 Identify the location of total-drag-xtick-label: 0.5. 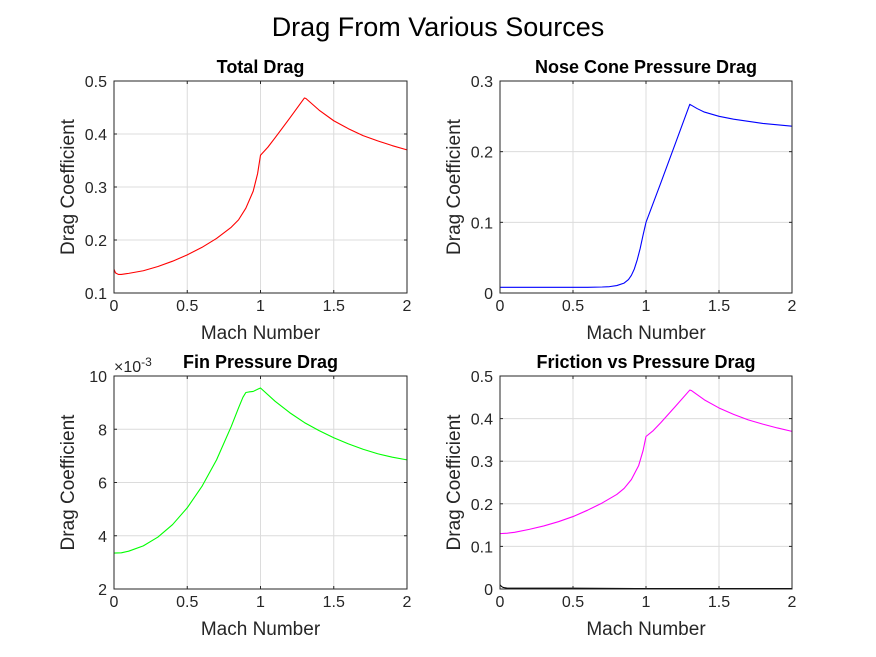
(187, 306).